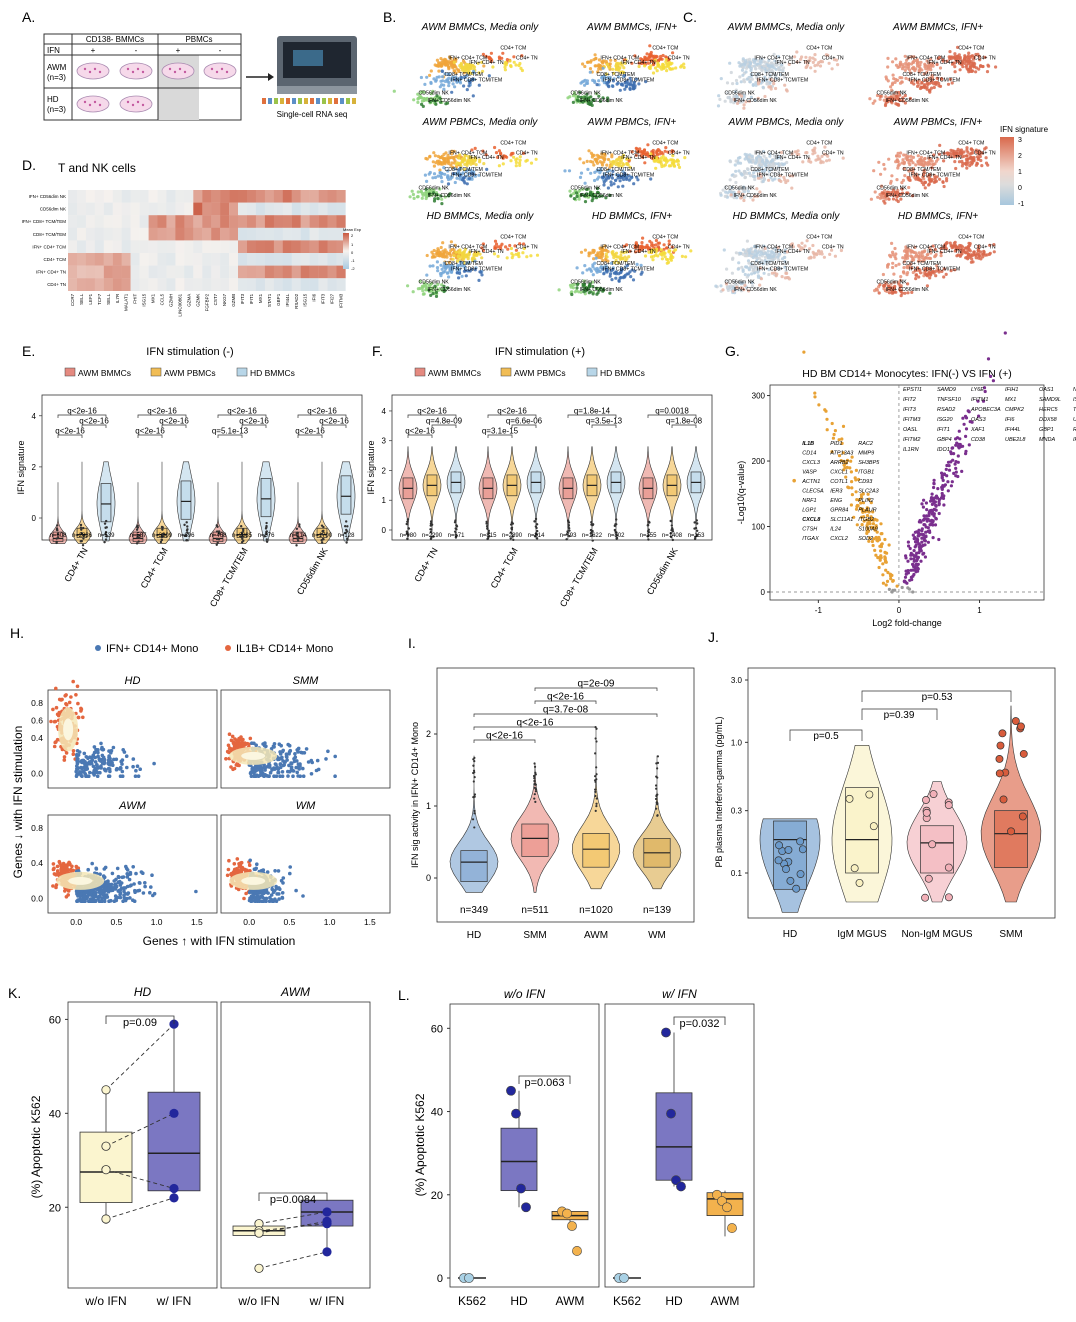  I want to click on arrowhead-icon, so click(271, 77).